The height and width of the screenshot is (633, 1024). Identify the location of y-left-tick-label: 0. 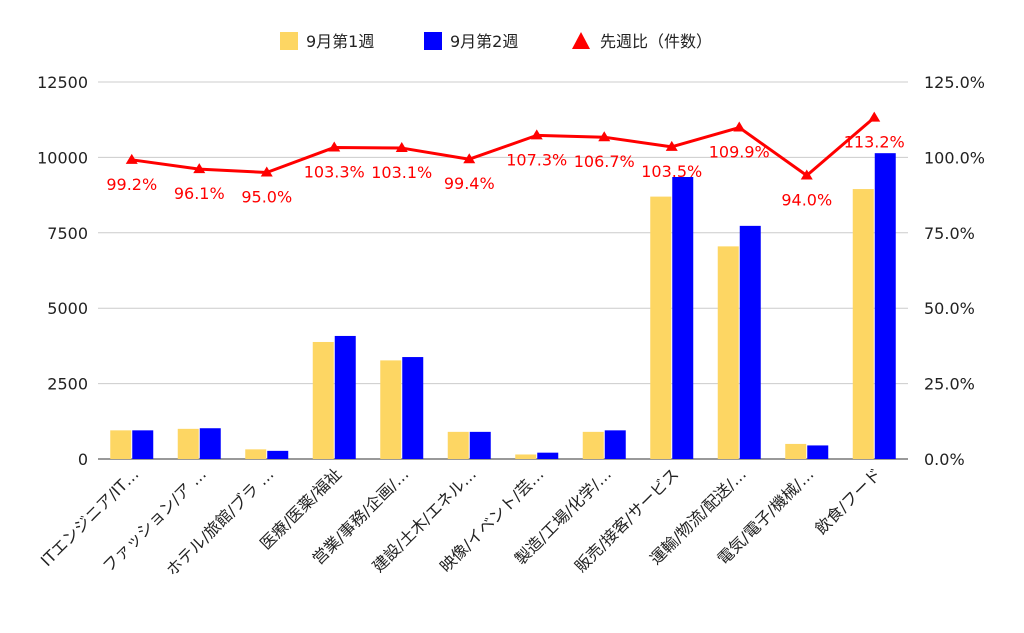
(83, 459).